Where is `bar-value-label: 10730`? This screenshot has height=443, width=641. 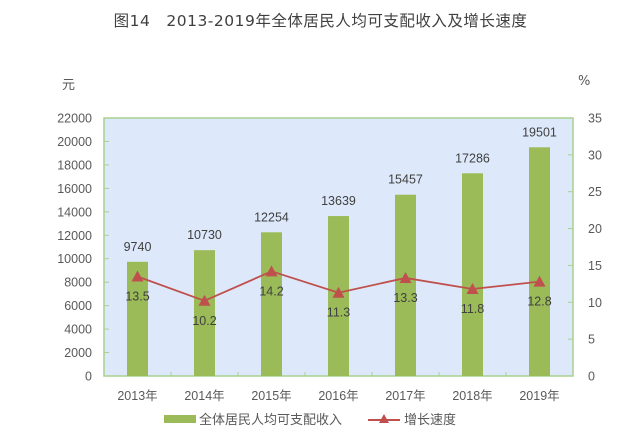 bar-value-label: 10730 is located at coordinates (204, 235).